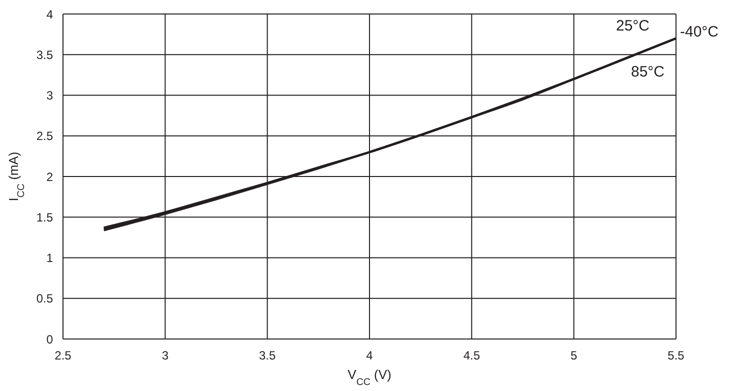 This screenshot has width=733, height=391. I want to click on y-tick-label: 4, so click(50, 14).